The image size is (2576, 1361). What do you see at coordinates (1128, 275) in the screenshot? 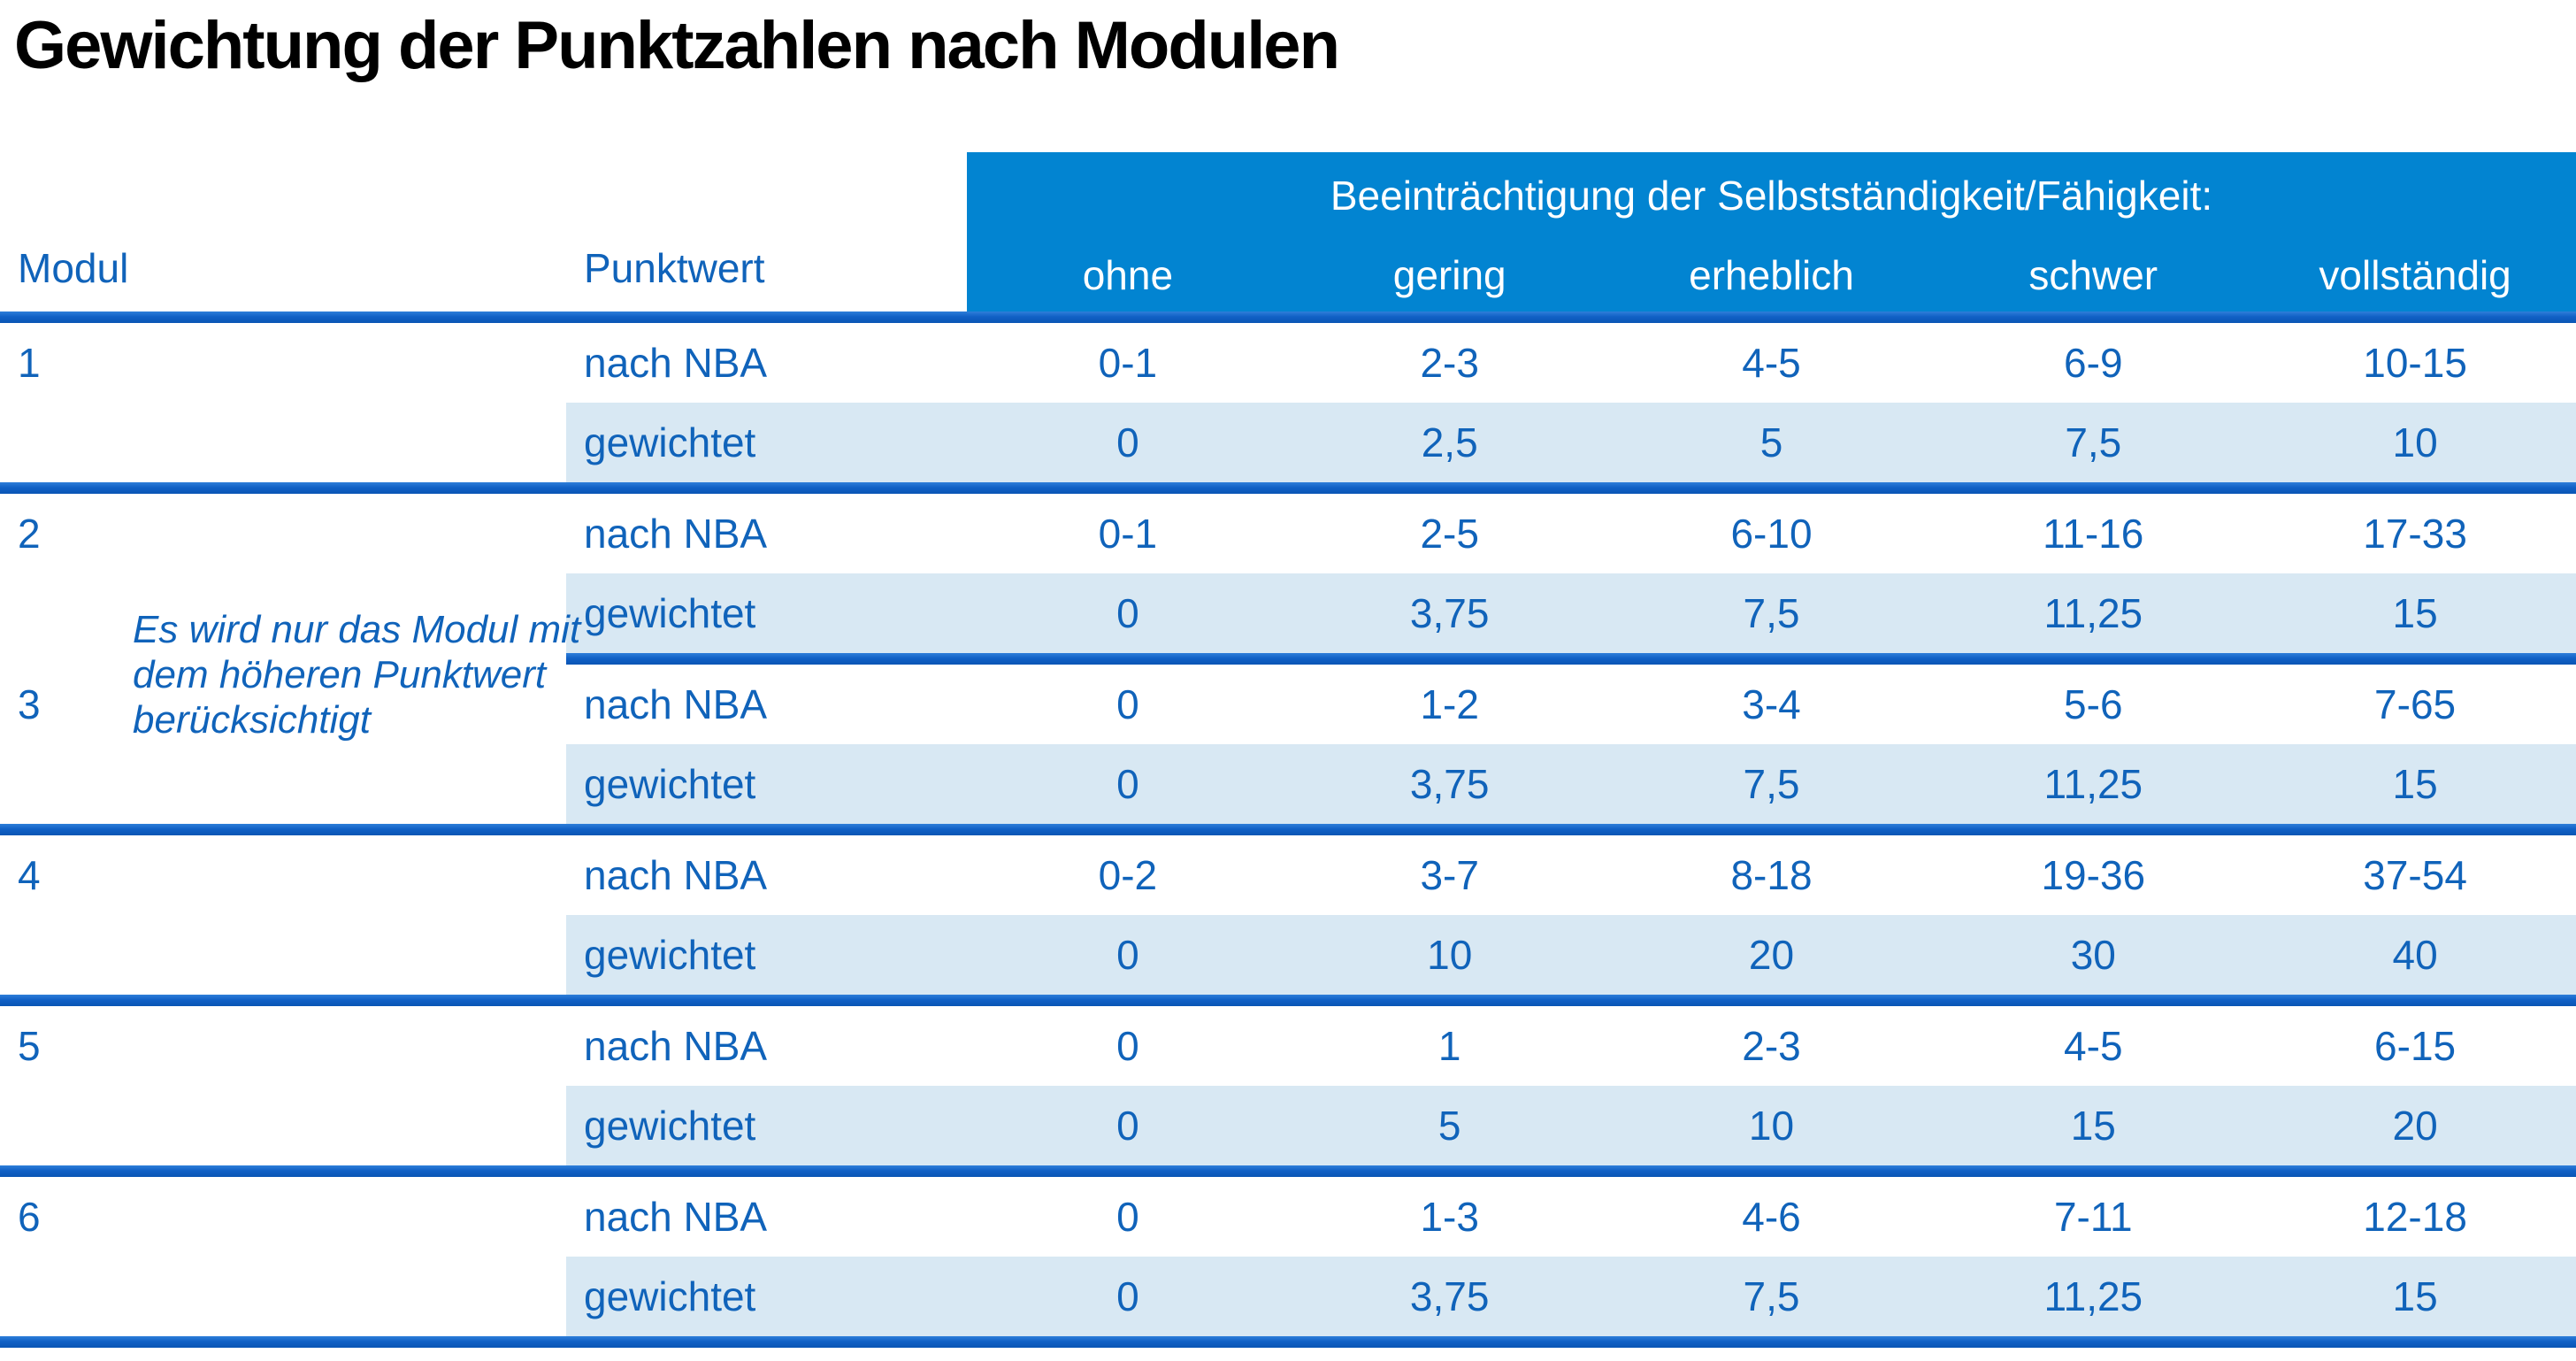
I see `severity-header-ohne: ohne` at bounding box center [1128, 275].